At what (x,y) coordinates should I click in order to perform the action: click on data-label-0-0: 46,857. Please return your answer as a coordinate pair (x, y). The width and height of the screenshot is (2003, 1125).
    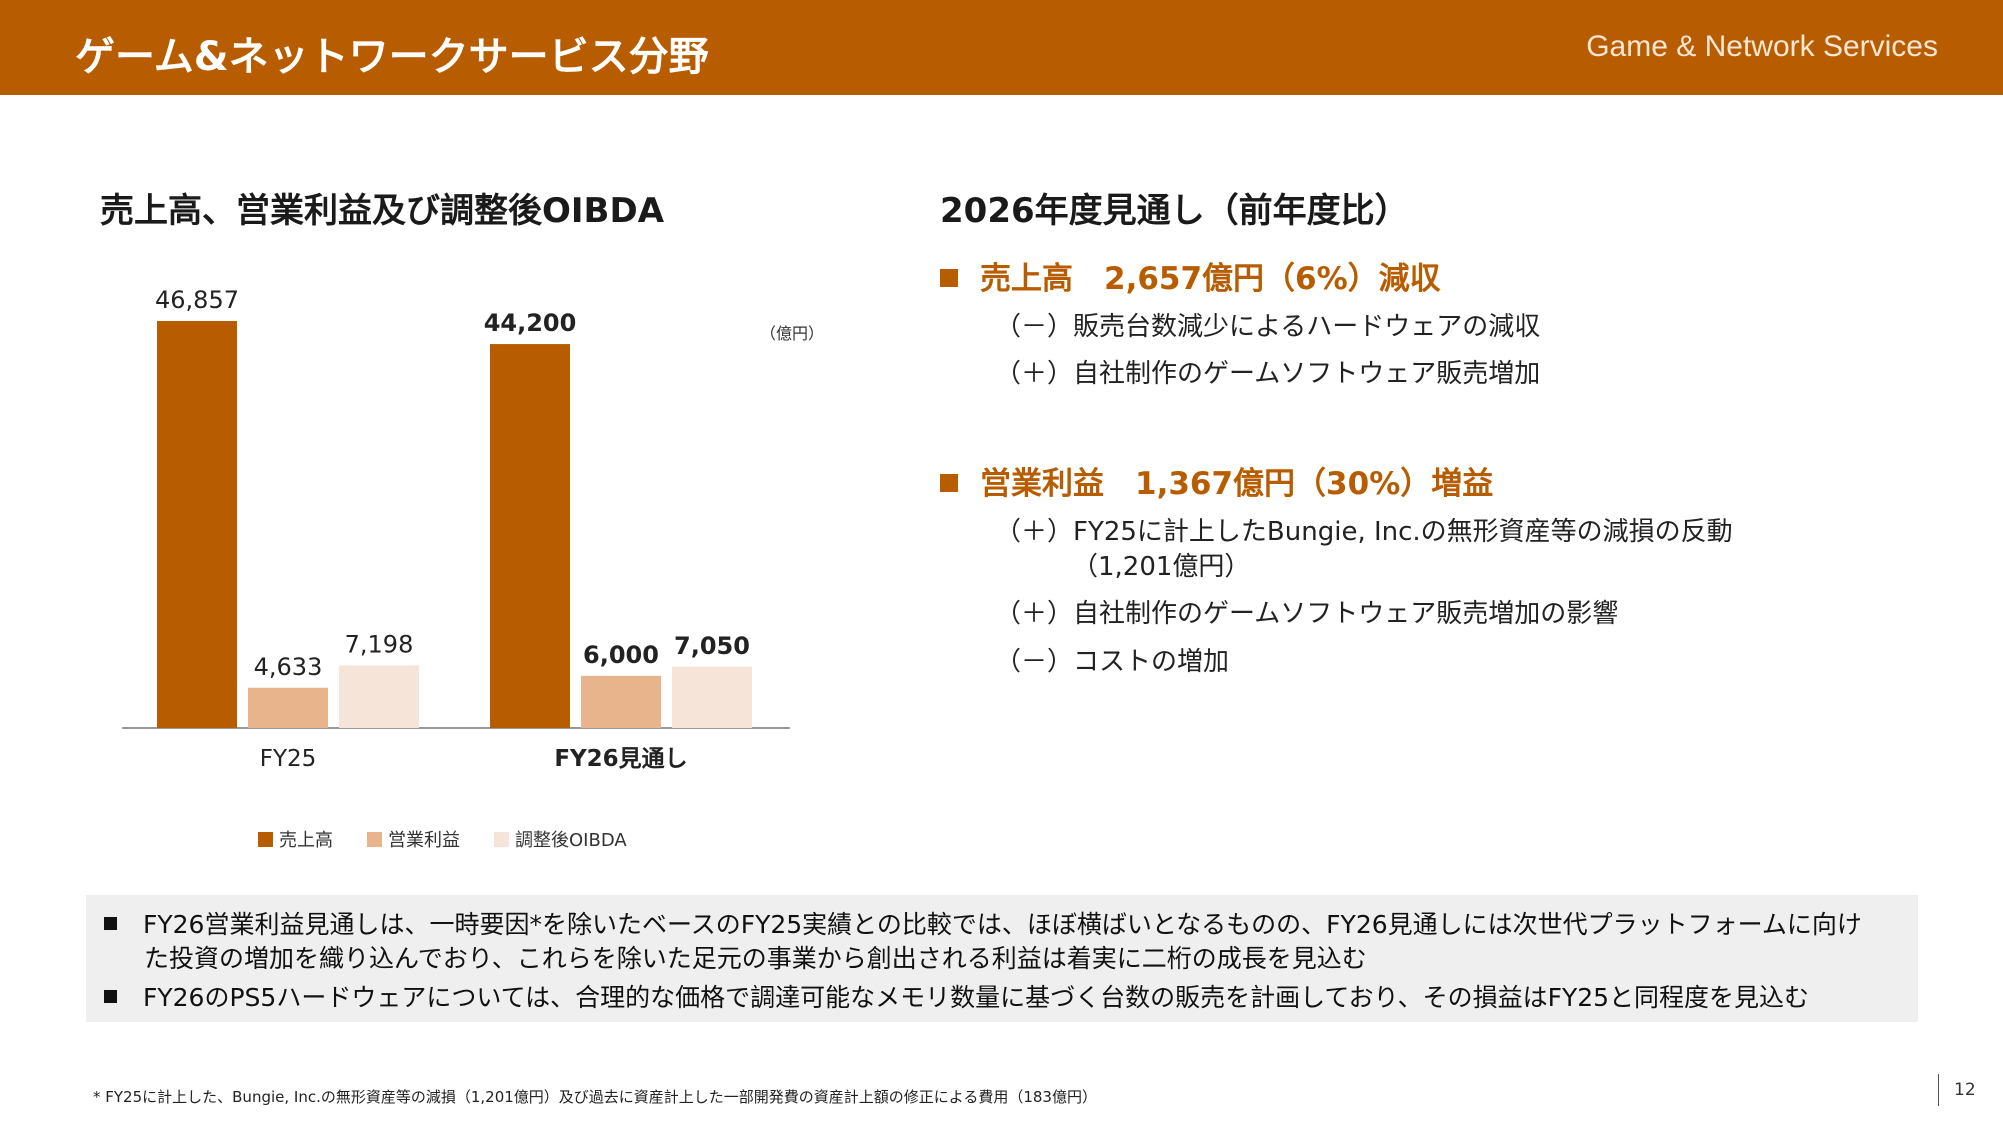
    Looking at the image, I should click on (197, 300).